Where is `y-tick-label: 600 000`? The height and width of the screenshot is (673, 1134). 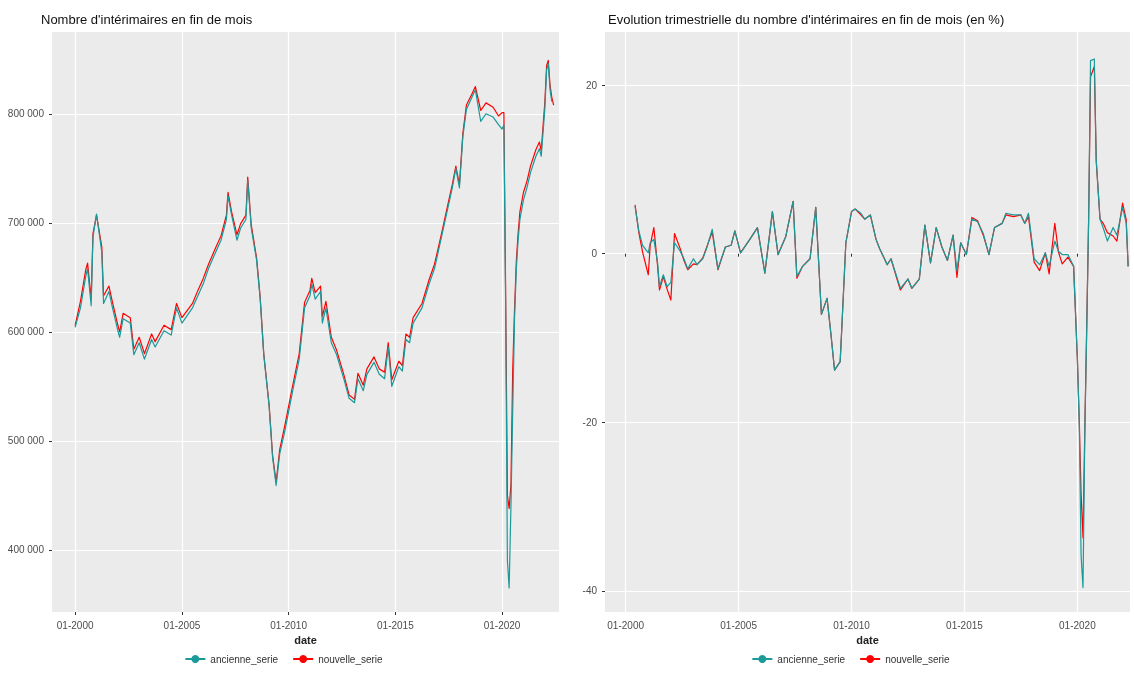 y-tick-label: 600 000 is located at coordinates (26, 332).